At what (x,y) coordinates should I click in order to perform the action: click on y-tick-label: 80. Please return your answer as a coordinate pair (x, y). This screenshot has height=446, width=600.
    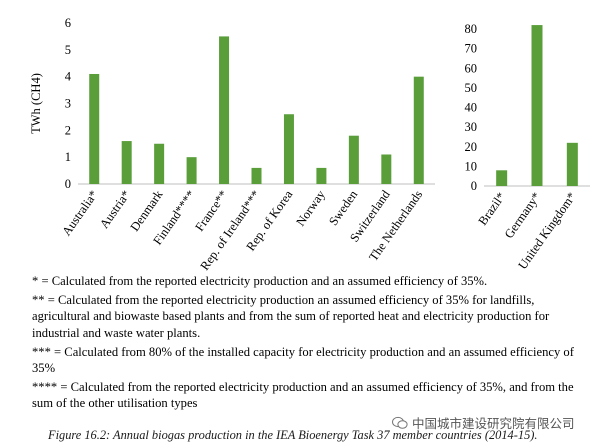
    Looking at the image, I should click on (471, 29).